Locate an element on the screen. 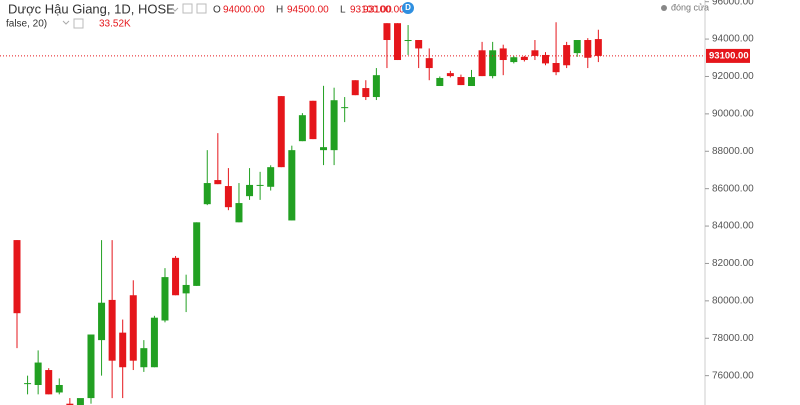 The height and width of the screenshot is (405, 800). indicator-label: false, 20) is located at coordinates (26, 24).